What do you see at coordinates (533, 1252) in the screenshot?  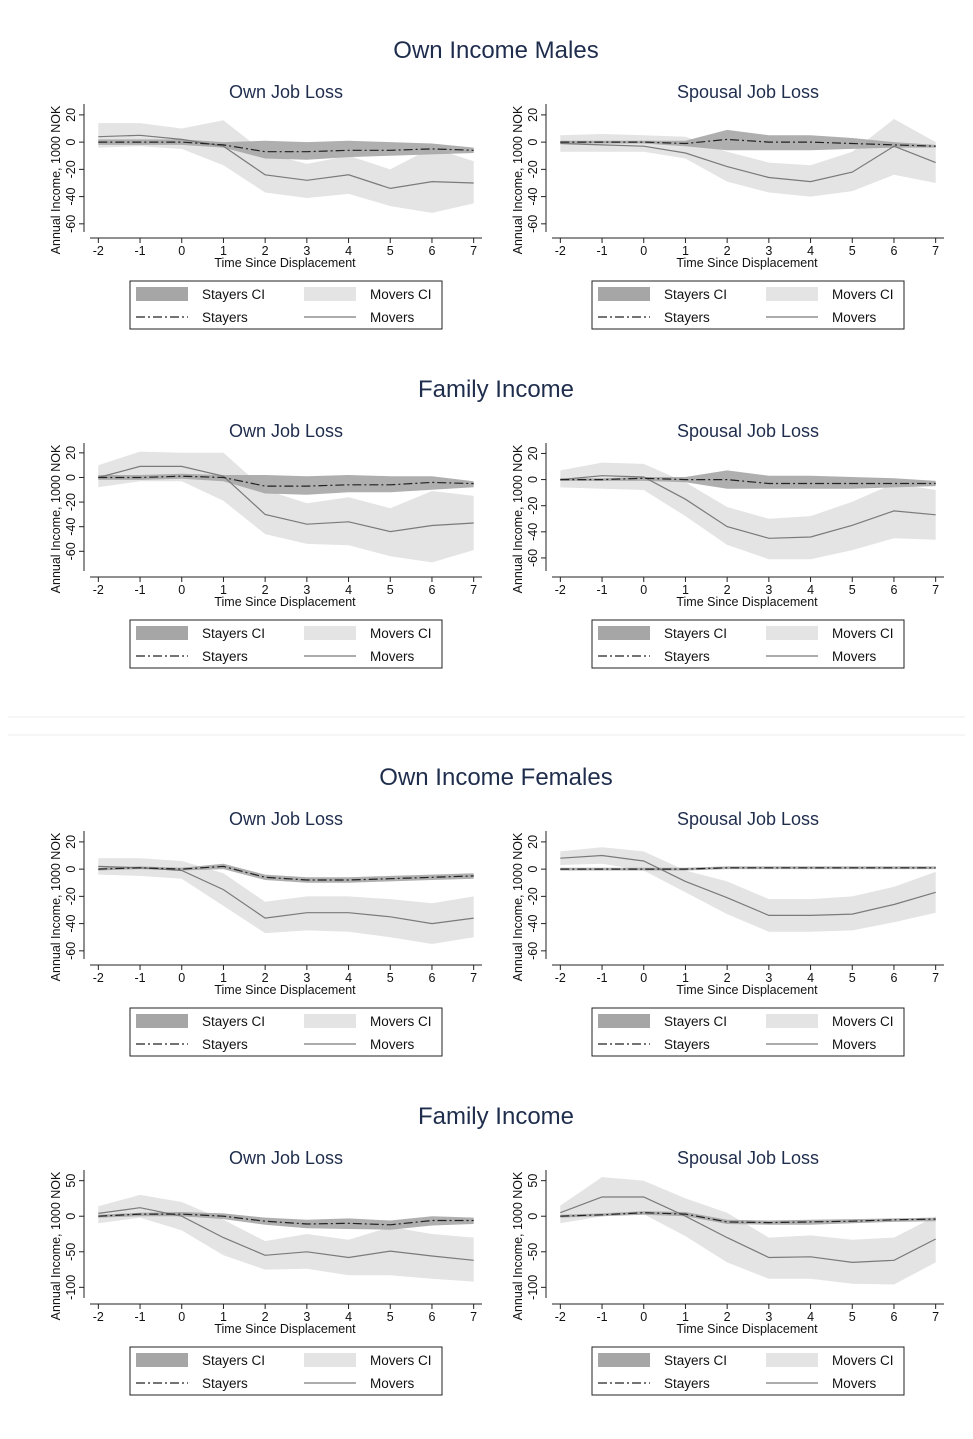 I see `y-tick-label: -50` at bounding box center [533, 1252].